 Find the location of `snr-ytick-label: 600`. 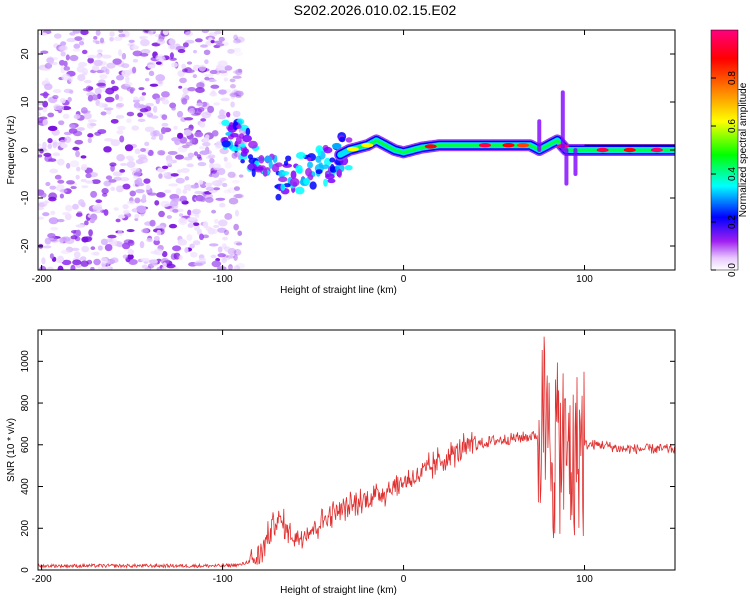

snr-ytick-label: 600 is located at coordinates (25, 444).